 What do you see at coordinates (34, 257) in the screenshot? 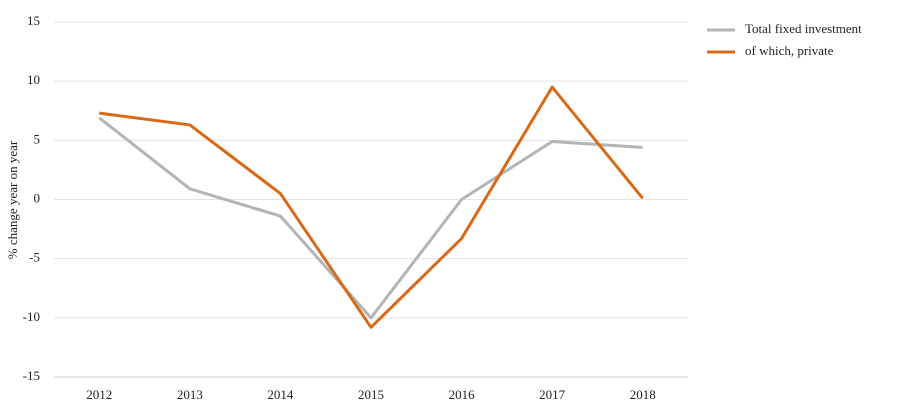
I see `y-tick-label: -5` at bounding box center [34, 257].